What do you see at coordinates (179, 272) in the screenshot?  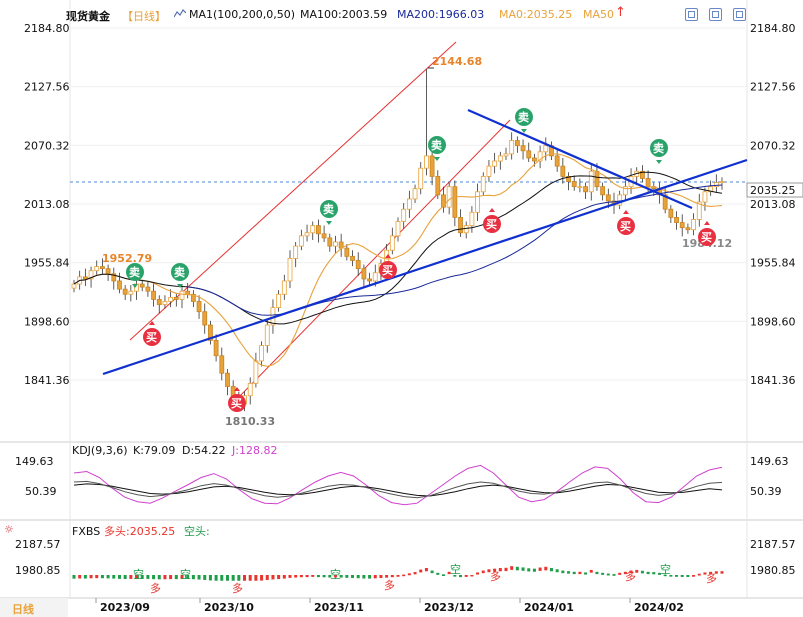 I see `sell-signal-text: 卖` at bounding box center [179, 272].